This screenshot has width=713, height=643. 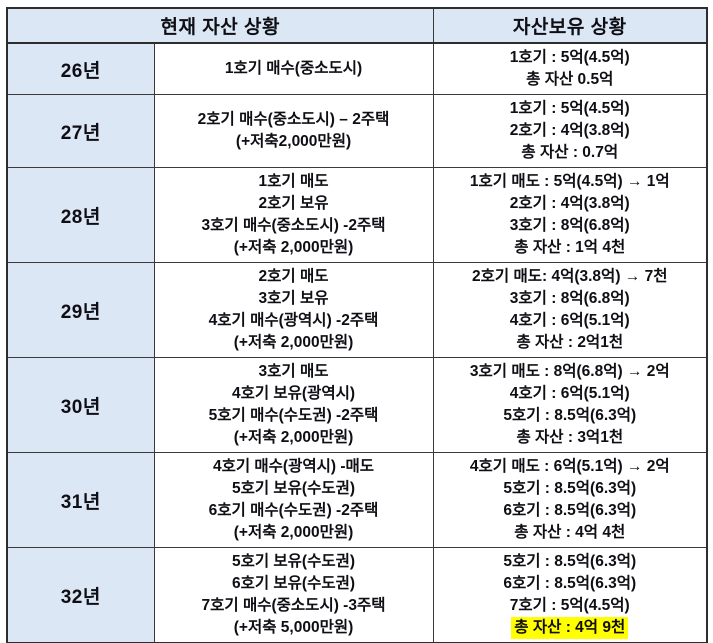 I want to click on action-line-text: 6호기 보유(수도권), so click(x=293, y=583).